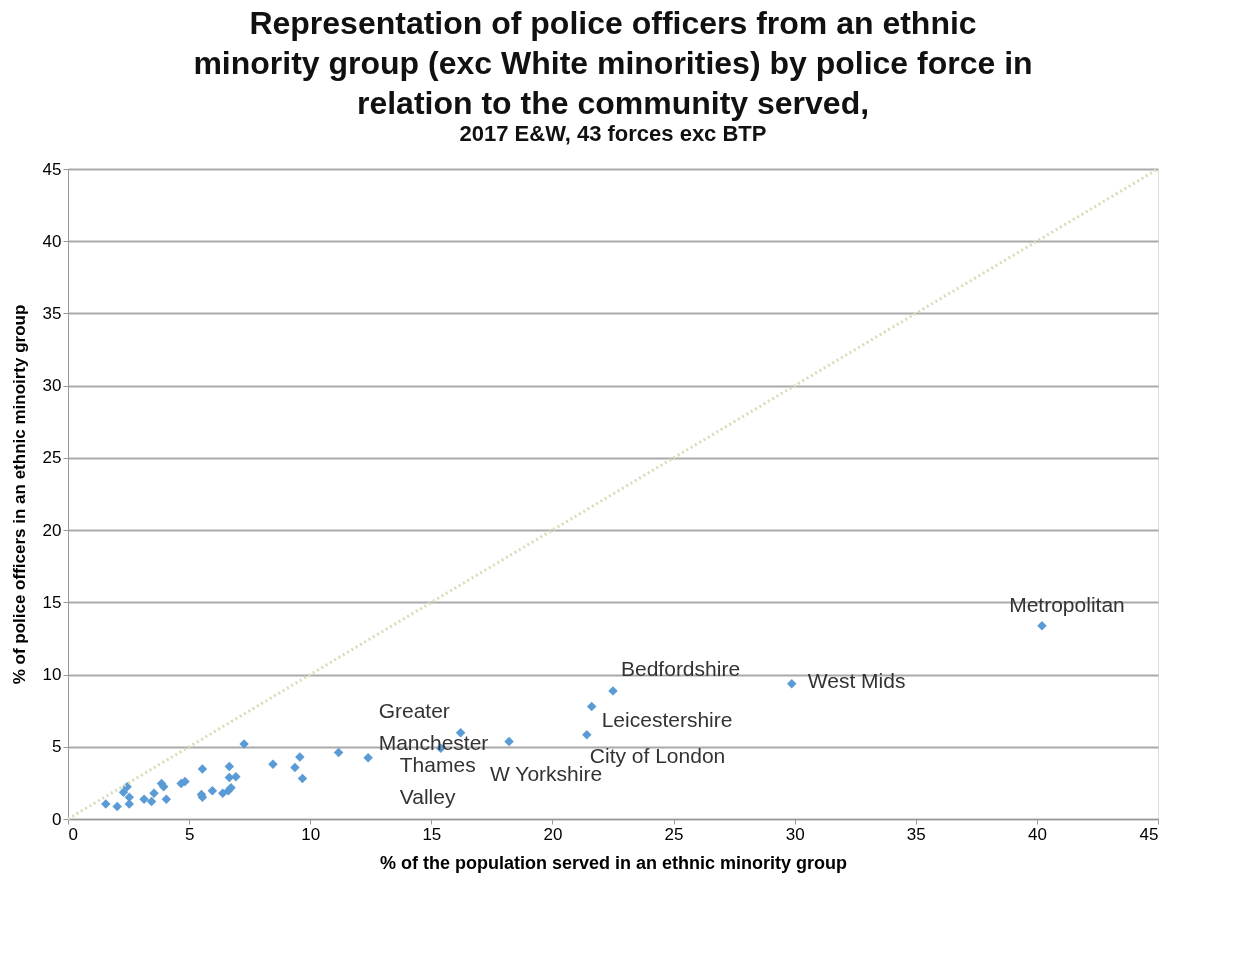  What do you see at coordinates (613, 862) in the screenshot?
I see `x-axis-title: % of the population served in an ethnic minority group` at bounding box center [613, 862].